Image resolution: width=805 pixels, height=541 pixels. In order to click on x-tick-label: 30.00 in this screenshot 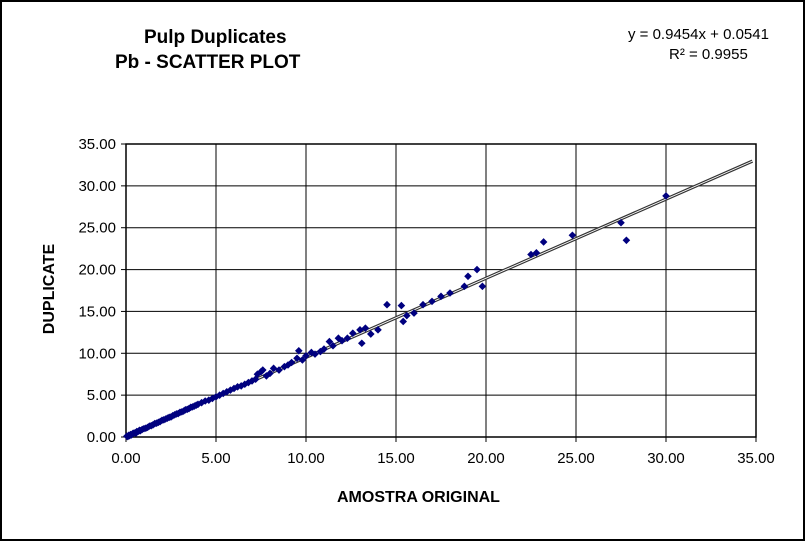, I will do `click(666, 458)`.